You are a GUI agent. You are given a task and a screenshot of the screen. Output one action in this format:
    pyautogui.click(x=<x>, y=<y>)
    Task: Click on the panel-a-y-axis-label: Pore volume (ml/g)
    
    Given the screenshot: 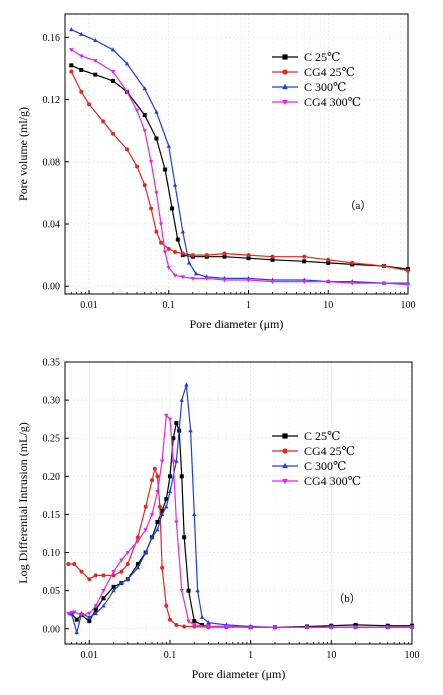 What is the action you would take?
    pyautogui.click(x=23, y=154)
    